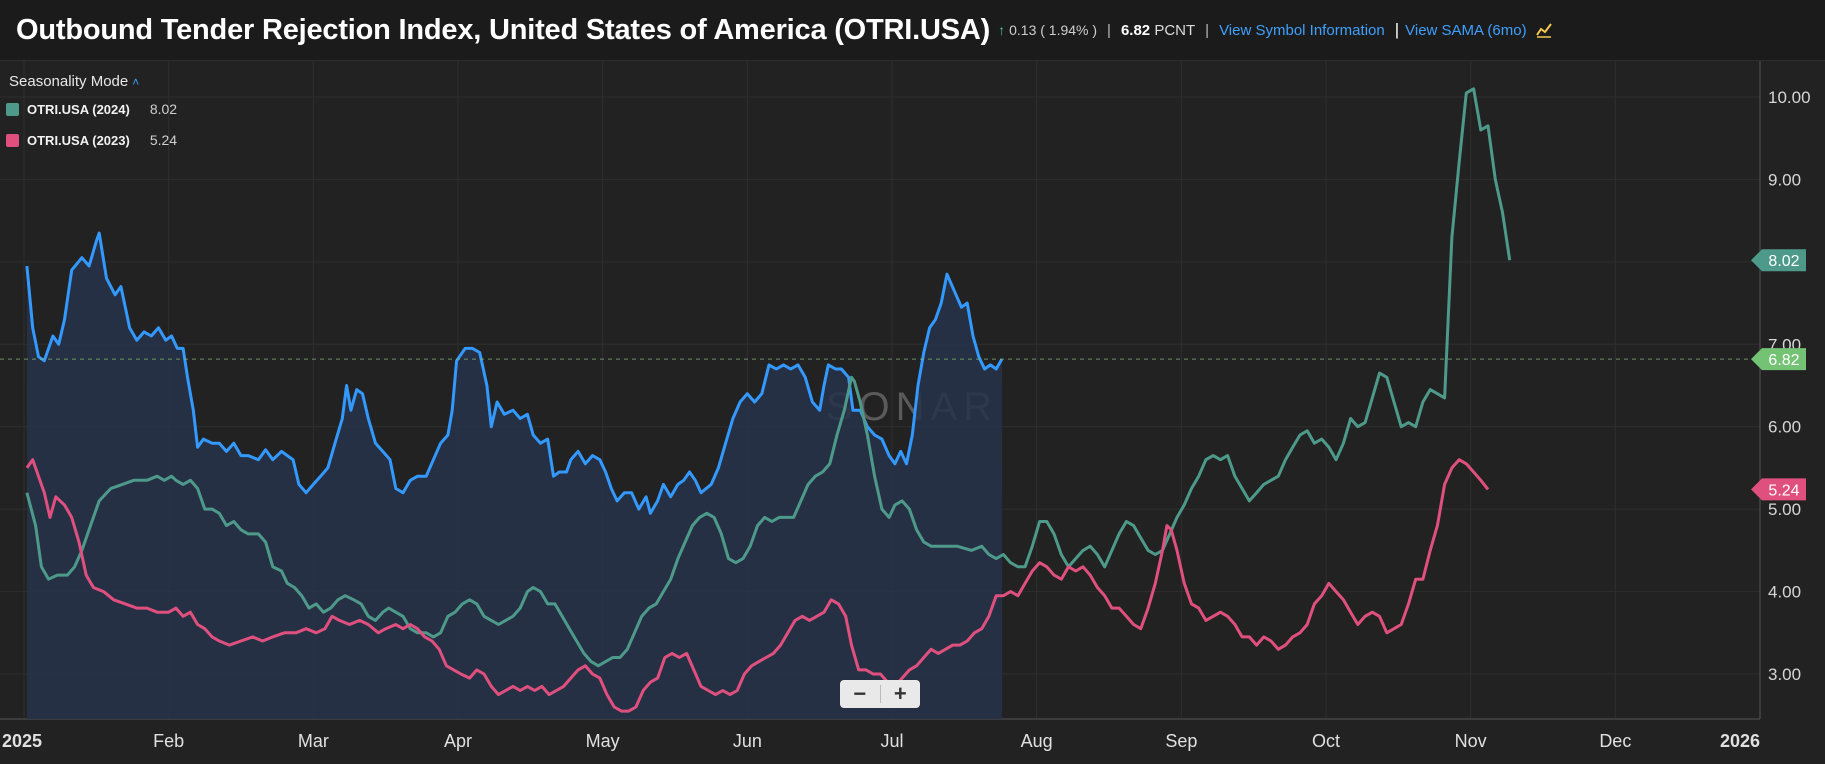  I want to click on zoom-in-button: +, so click(900, 693).